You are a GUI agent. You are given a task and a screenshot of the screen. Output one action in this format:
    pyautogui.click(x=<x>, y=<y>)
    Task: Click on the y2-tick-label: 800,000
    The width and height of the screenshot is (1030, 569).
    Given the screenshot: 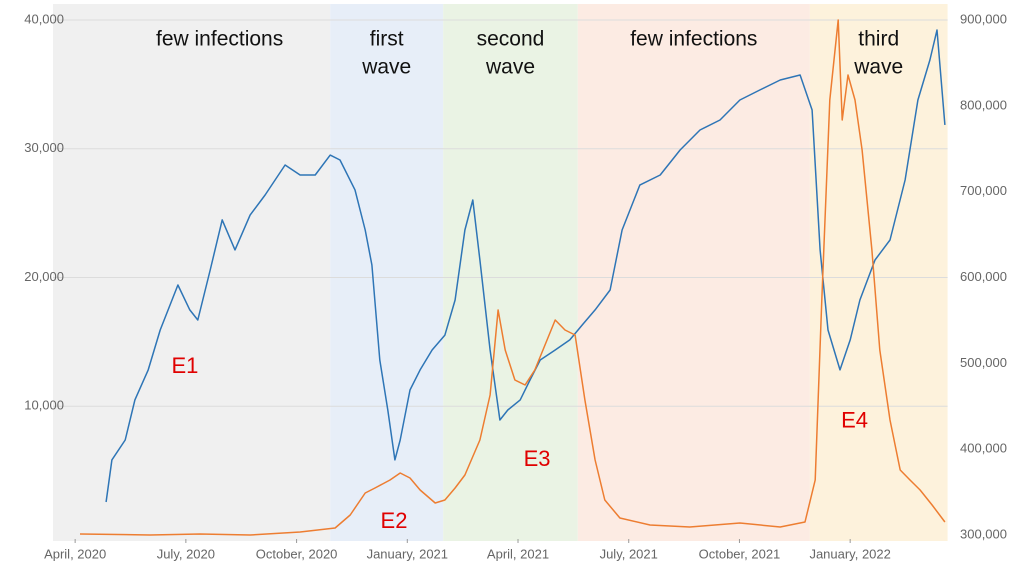 What is the action you would take?
    pyautogui.click(x=983, y=104)
    